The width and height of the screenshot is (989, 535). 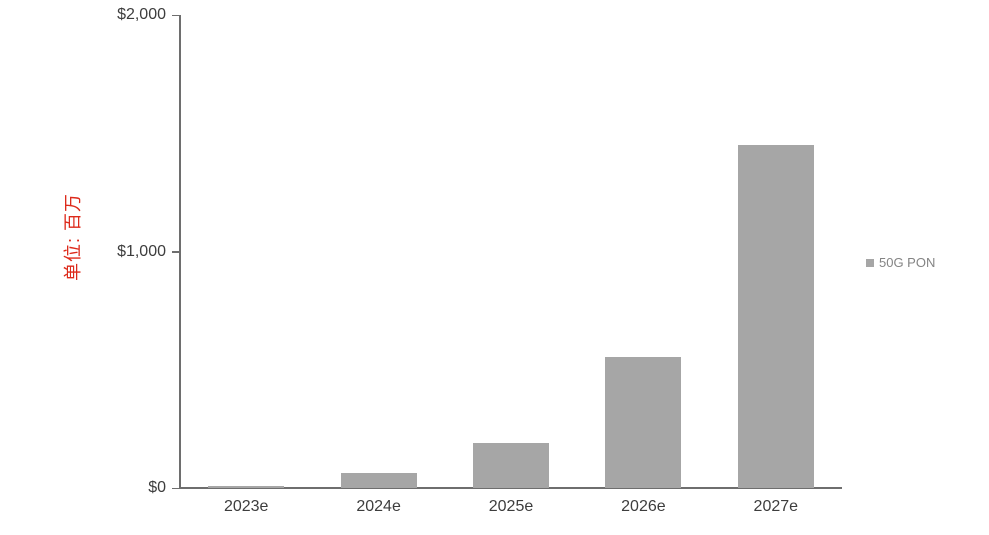 What do you see at coordinates (141, 14) in the screenshot?
I see `y-tick-label: $2,000` at bounding box center [141, 14].